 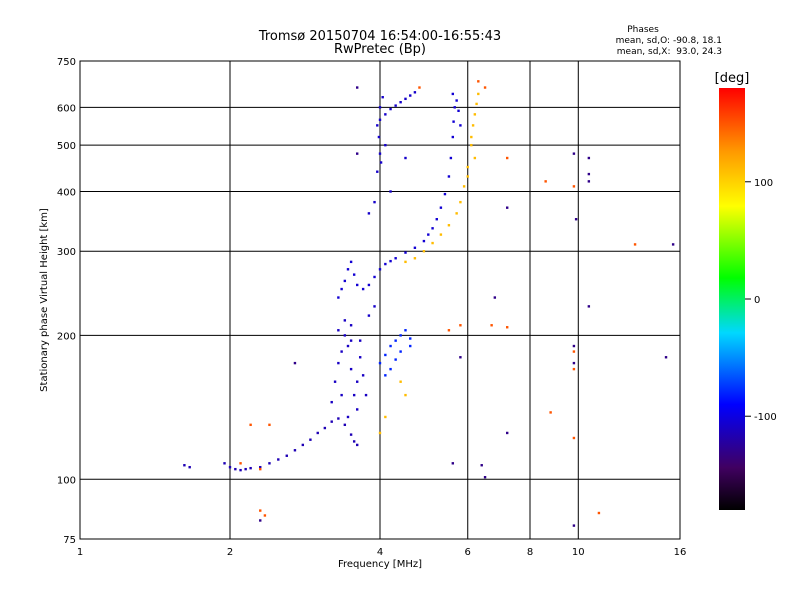 I want to click on x-tick-label: 16, so click(x=680, y=552).